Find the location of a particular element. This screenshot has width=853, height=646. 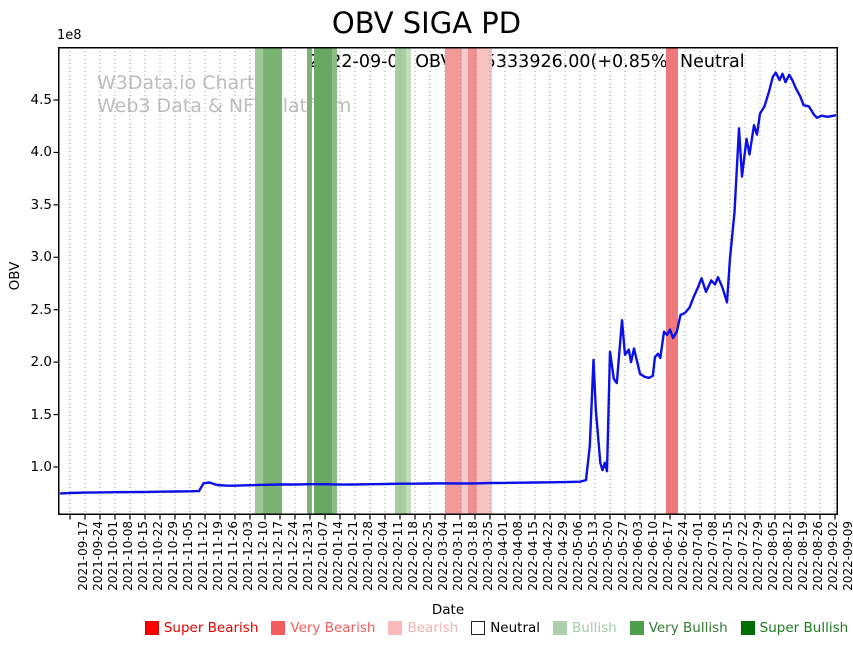

x-tick-label: 2021-09-17 is located at coordinates (82, 556).